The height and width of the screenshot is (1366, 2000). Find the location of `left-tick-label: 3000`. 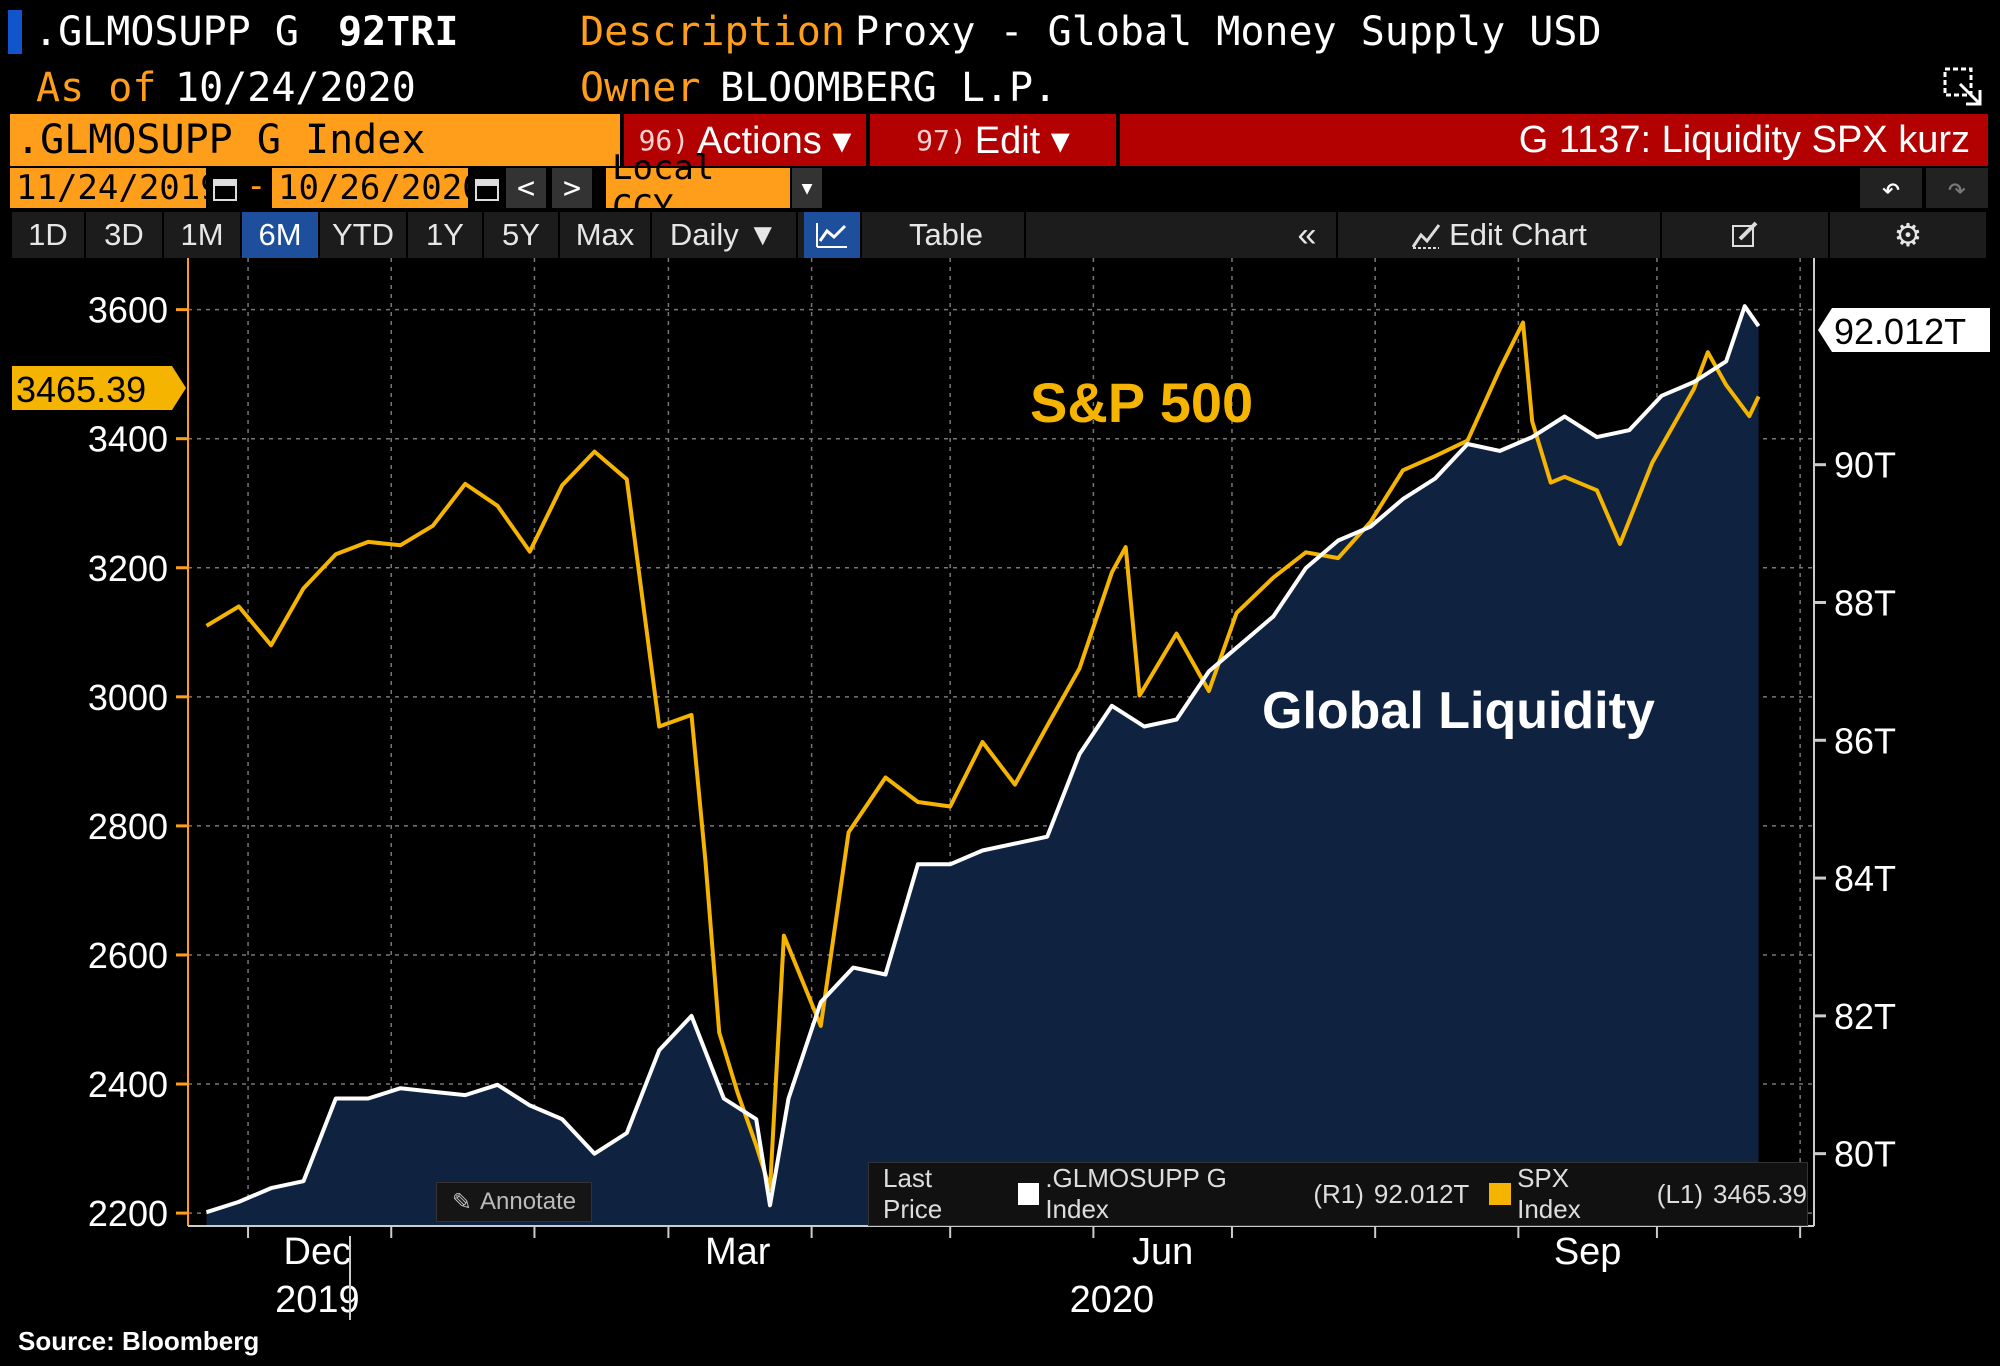

left-tick-label: 3000 is located at coordinates (128, 697).